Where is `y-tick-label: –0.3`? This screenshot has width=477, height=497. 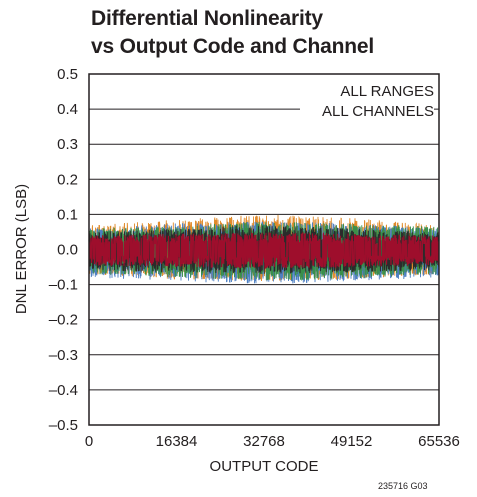 y-tick-label: –0.3 is located at coordinates (63, 355).